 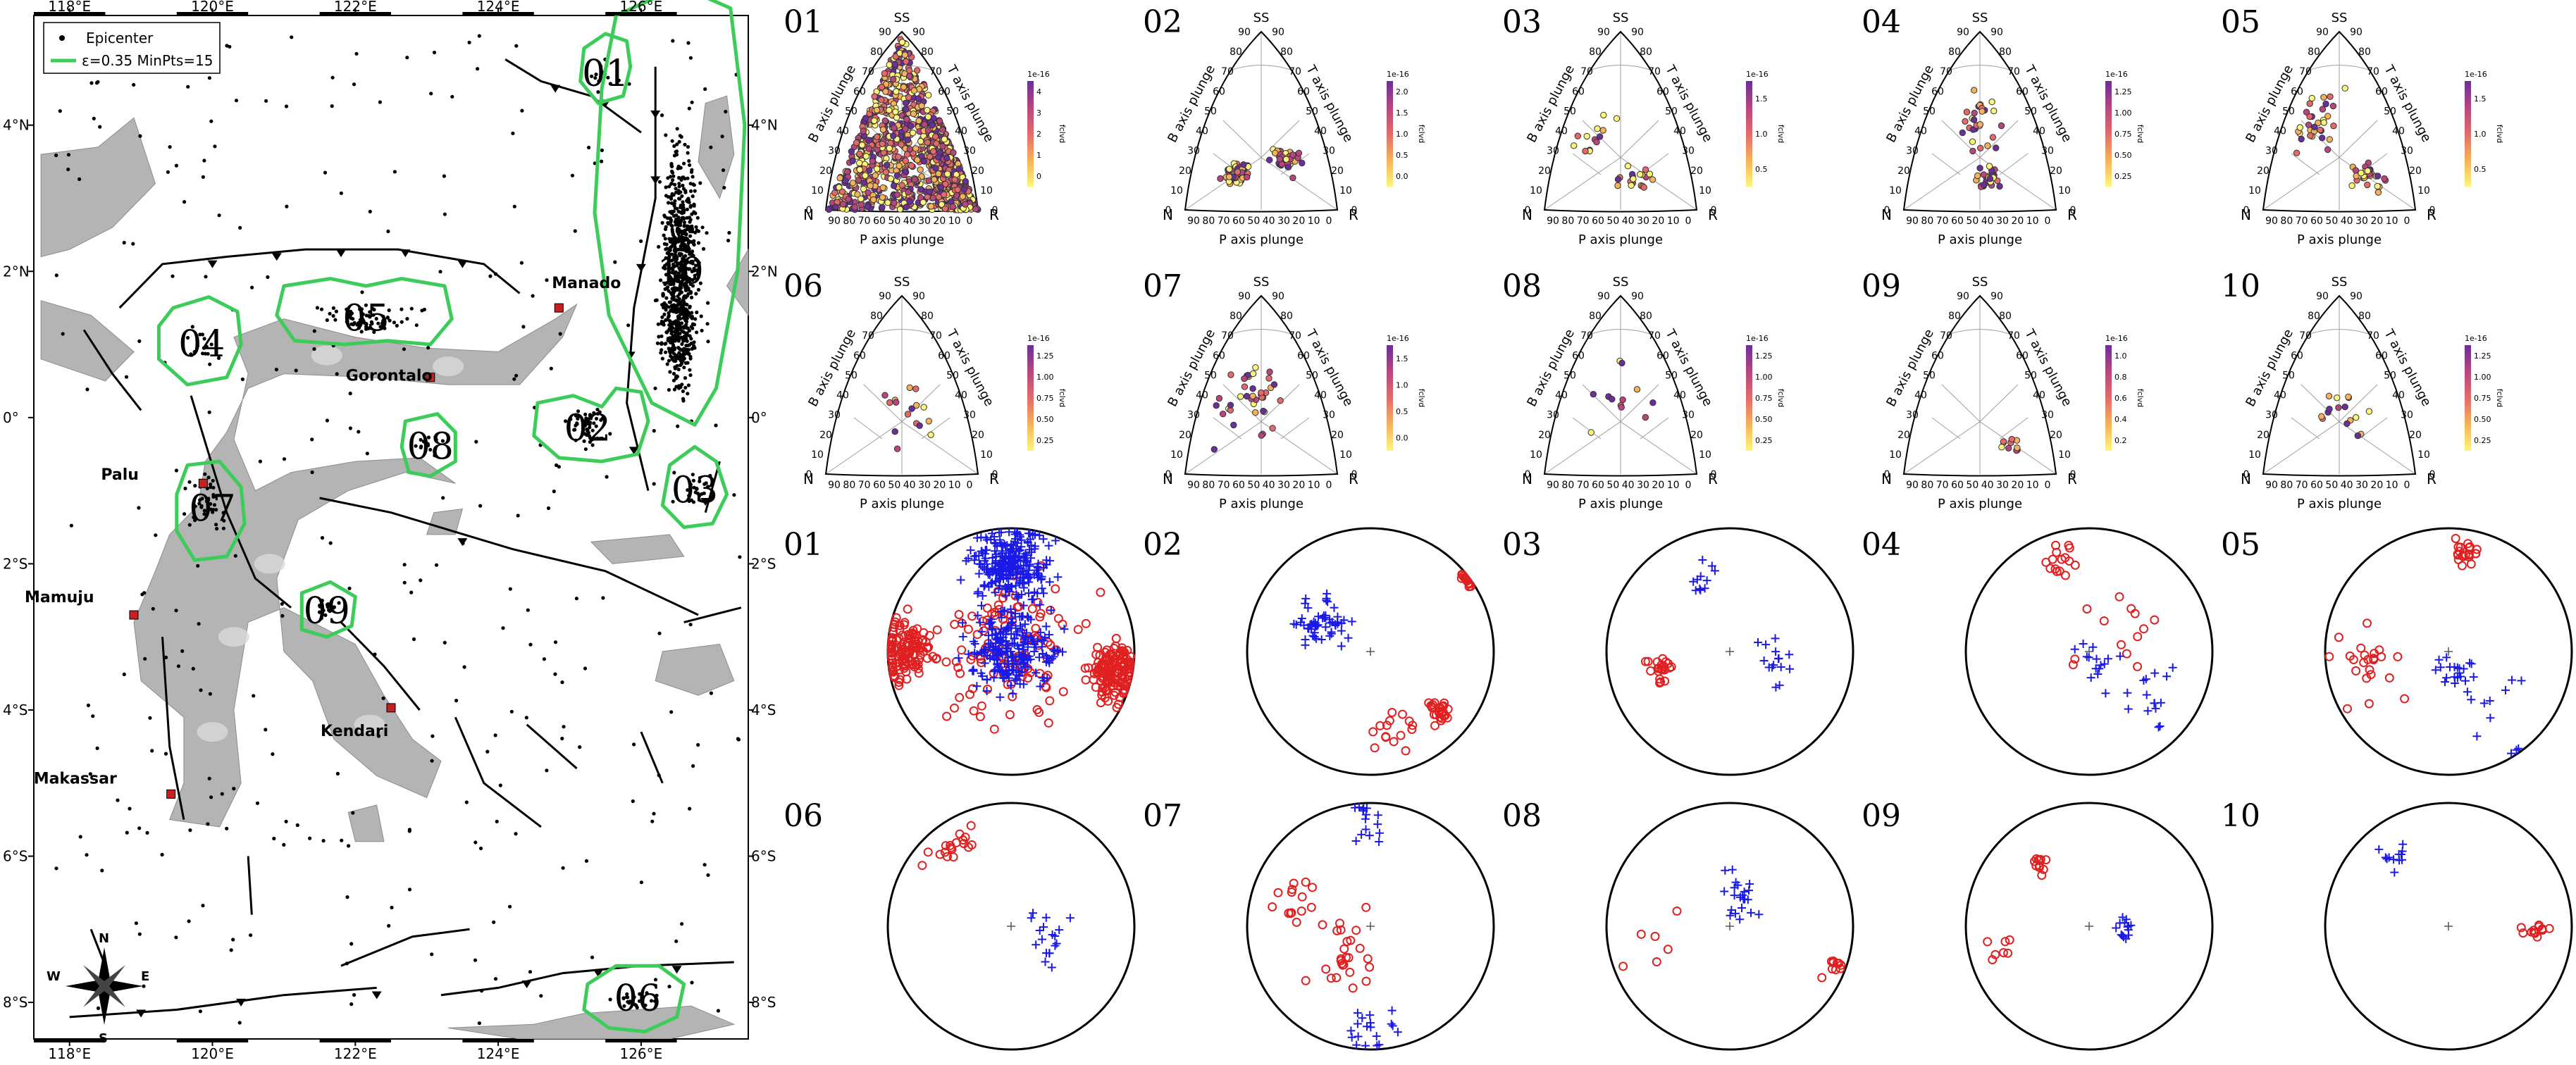 I want to click on lat-label-right-3: 2°S, so click(x=764, y=564).